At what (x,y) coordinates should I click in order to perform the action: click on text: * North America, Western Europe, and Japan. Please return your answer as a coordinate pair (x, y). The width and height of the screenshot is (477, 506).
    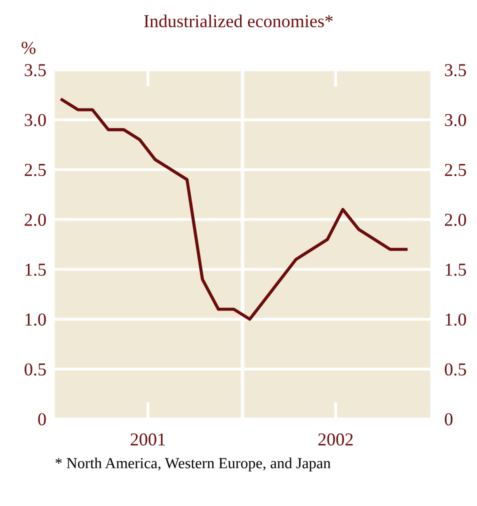
    Looking at the image, I should click on (193, 465).